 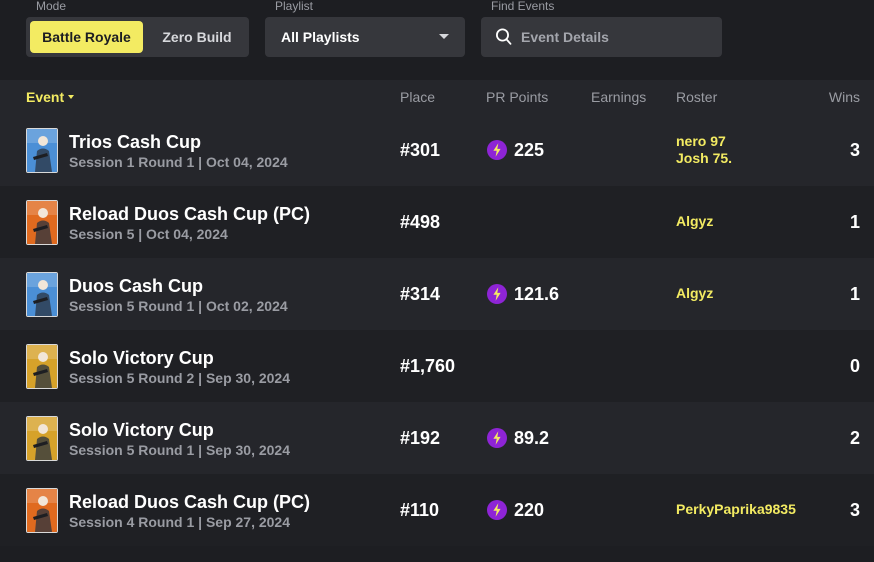 I want to click on column-header-roster: Roster, so click(x=697, y=97).